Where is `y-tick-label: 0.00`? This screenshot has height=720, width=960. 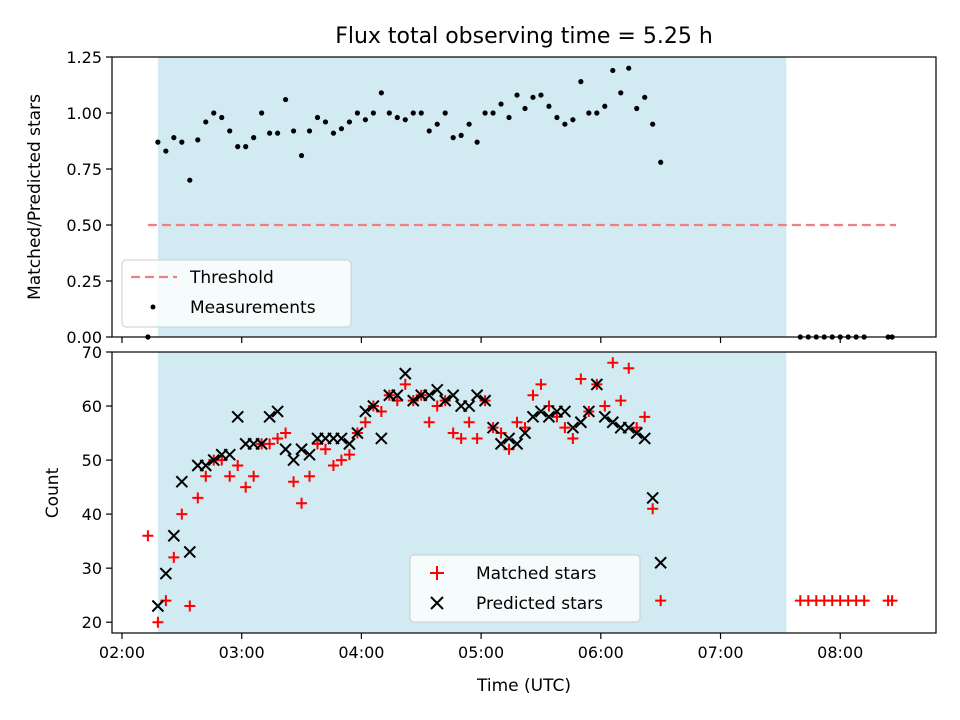
y-tick-label: 0.00 is located at coordinates (84, 337).